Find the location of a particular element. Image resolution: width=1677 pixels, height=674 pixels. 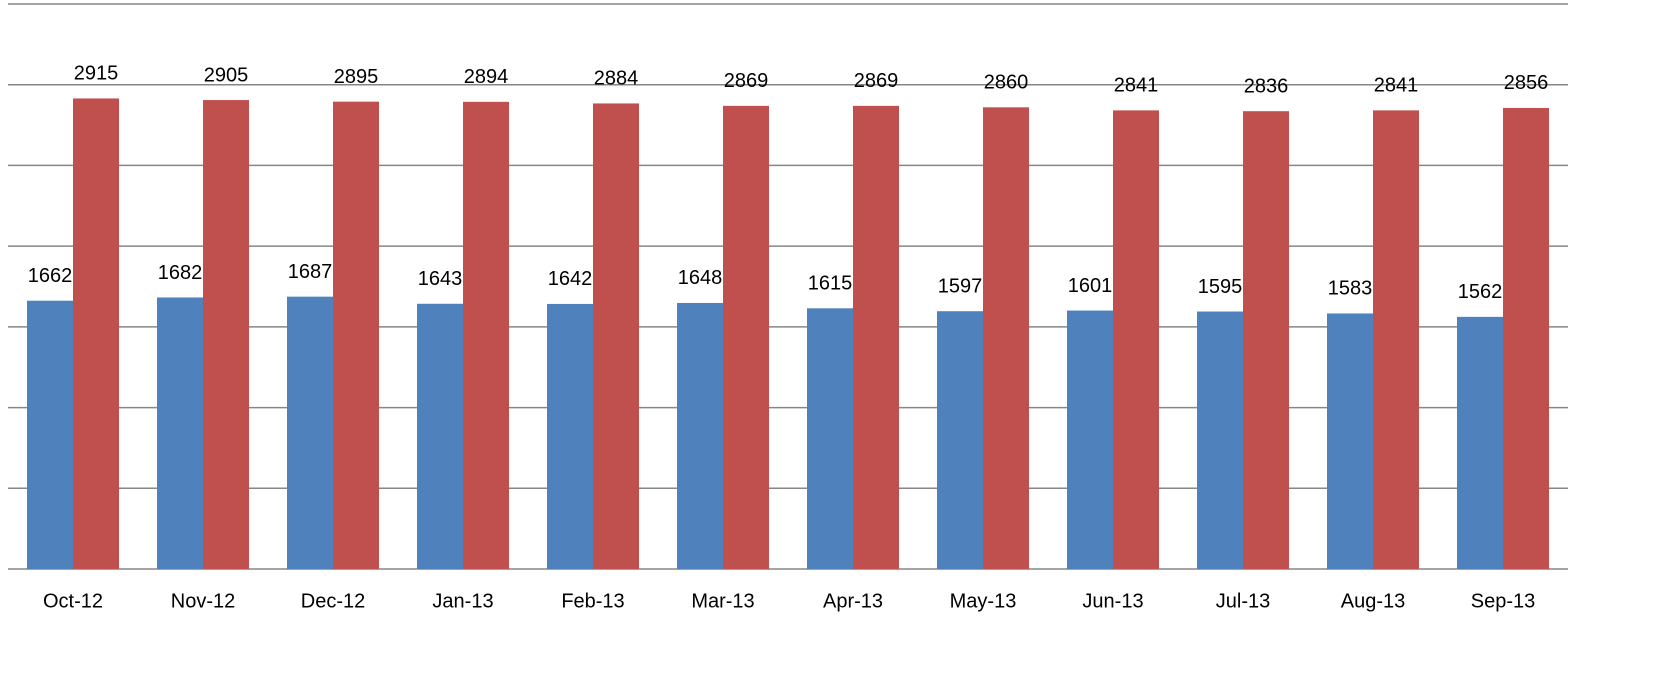

data-label: 1562 is located at coordinates (1480, 292).